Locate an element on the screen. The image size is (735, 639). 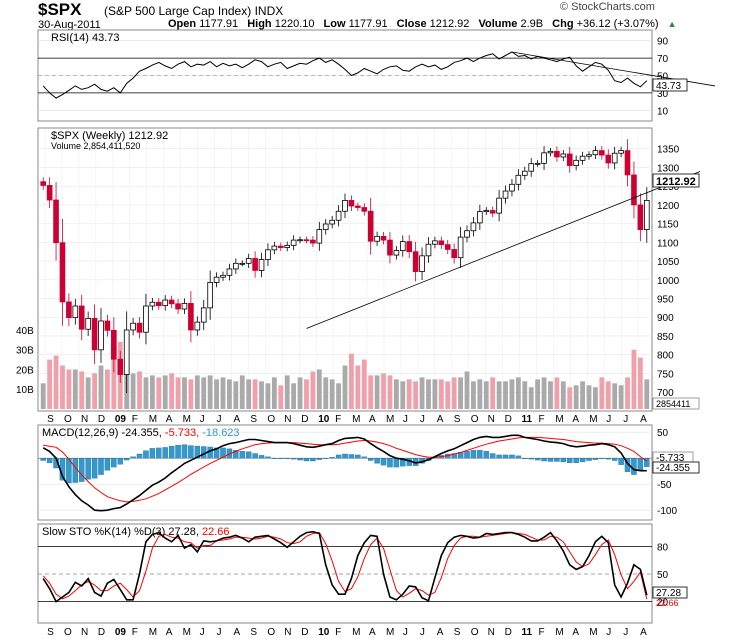
ticker-description: (S&P 500 Large Cap Index) INDX is located at coordinates (193, 11).